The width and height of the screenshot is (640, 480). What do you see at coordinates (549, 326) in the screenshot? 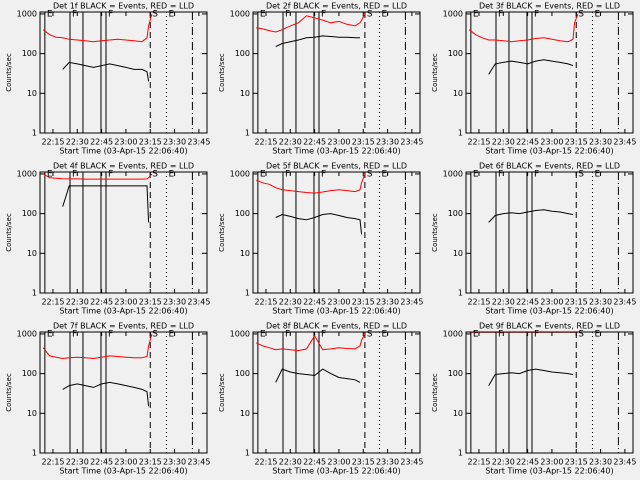
I see `chart-title: Det 9f BLACK = Events, RED = LLD` at bounding box center [549, 326].